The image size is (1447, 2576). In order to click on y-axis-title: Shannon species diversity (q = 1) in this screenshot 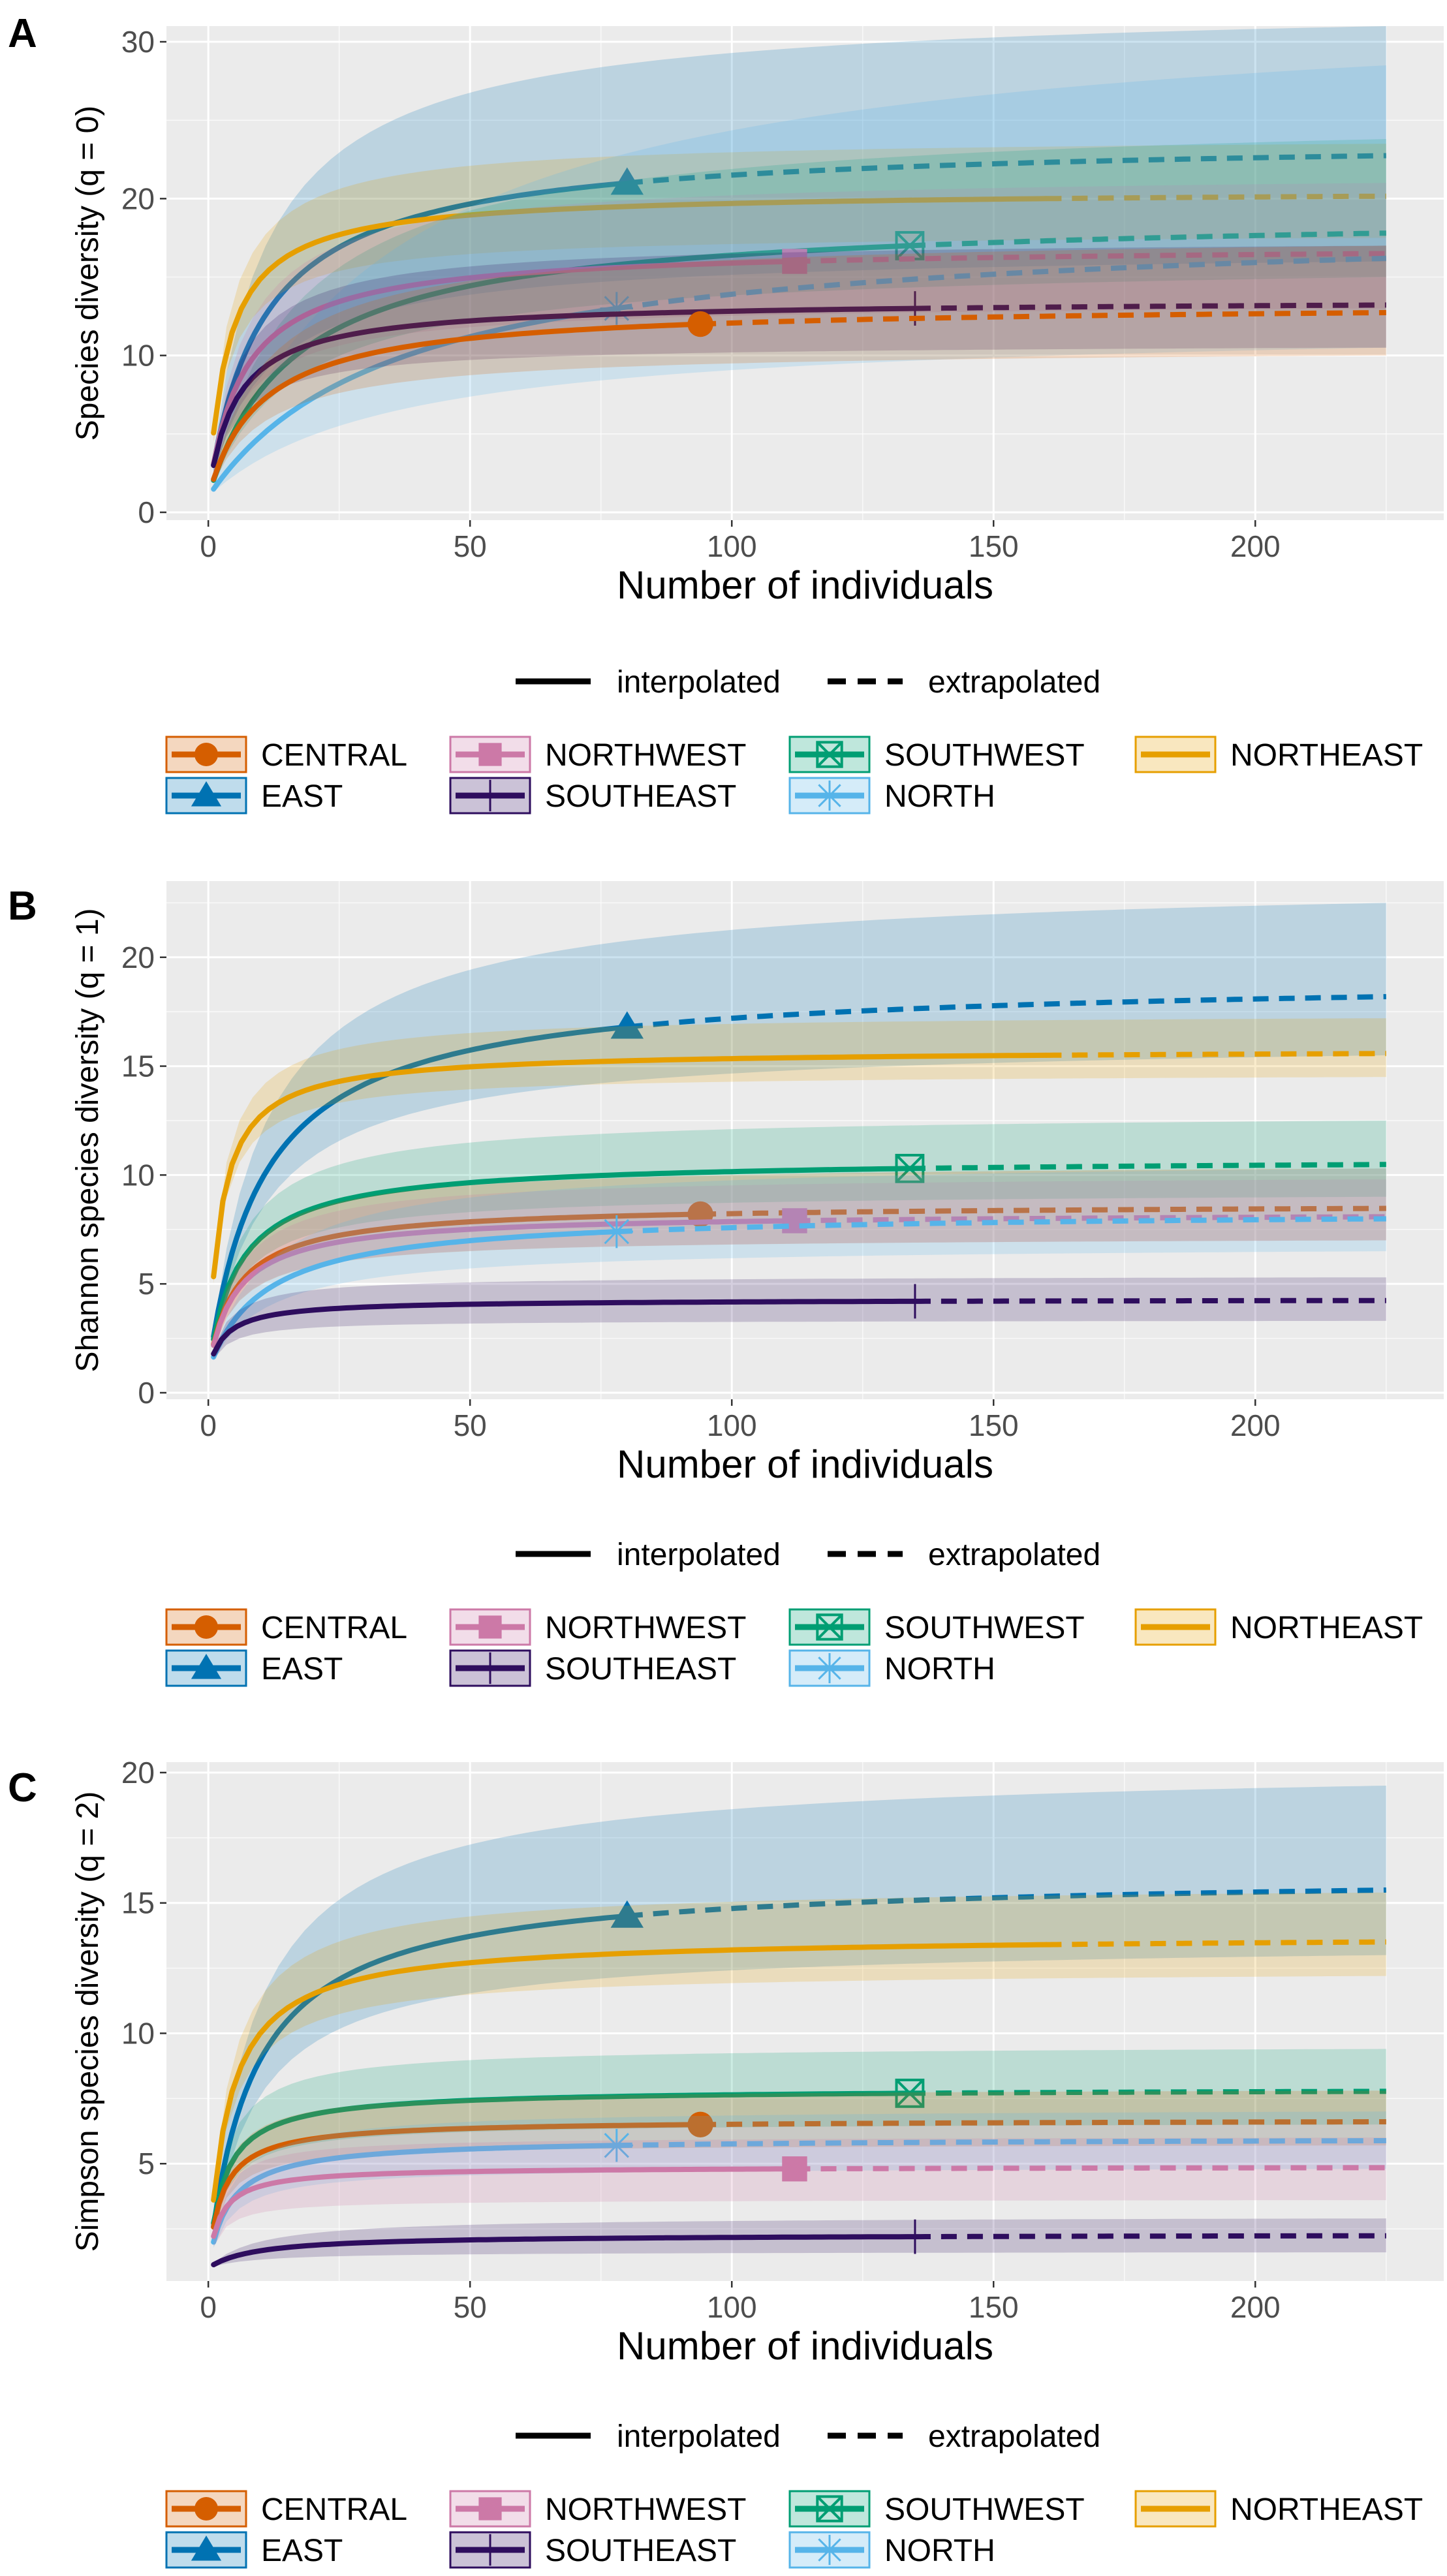, I will do `click(87, 1140)`.